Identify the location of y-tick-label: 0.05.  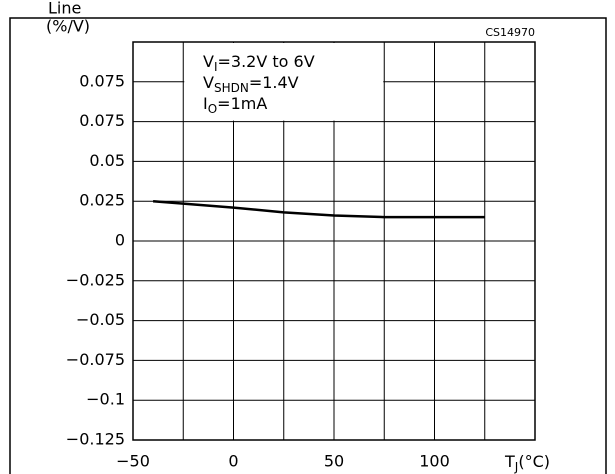
(107, 160).